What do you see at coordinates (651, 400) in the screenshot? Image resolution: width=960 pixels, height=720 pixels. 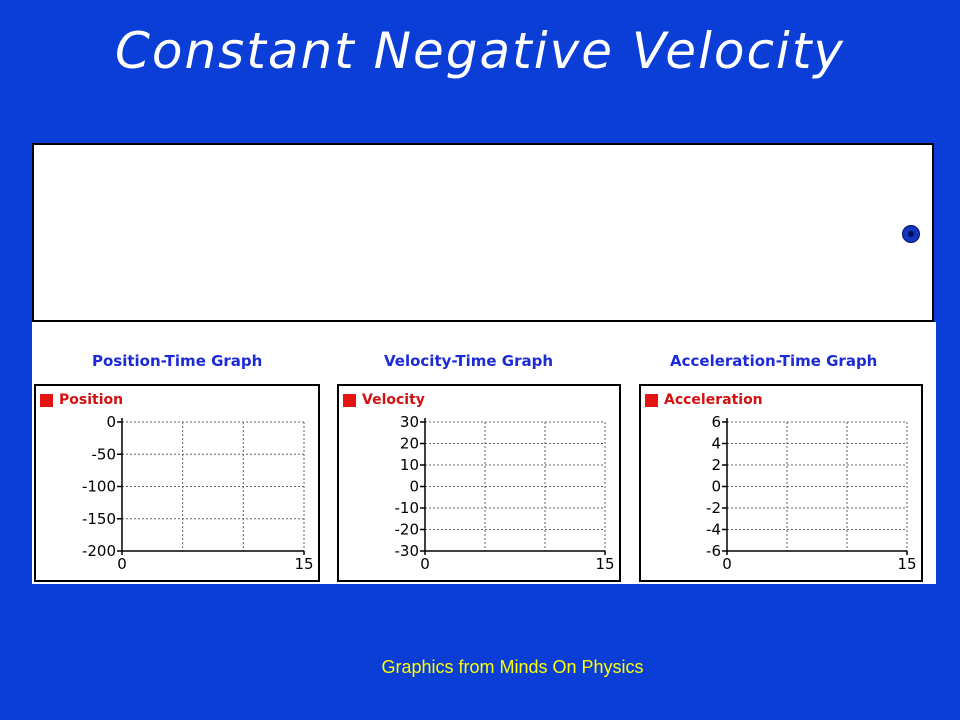 I see `acceleration-legend-swatch` at bounding box center [651, 400].